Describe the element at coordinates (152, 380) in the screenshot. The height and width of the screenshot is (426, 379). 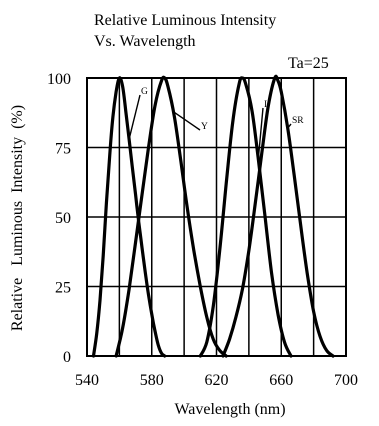
I see `x-tick-label: 580` at that location.